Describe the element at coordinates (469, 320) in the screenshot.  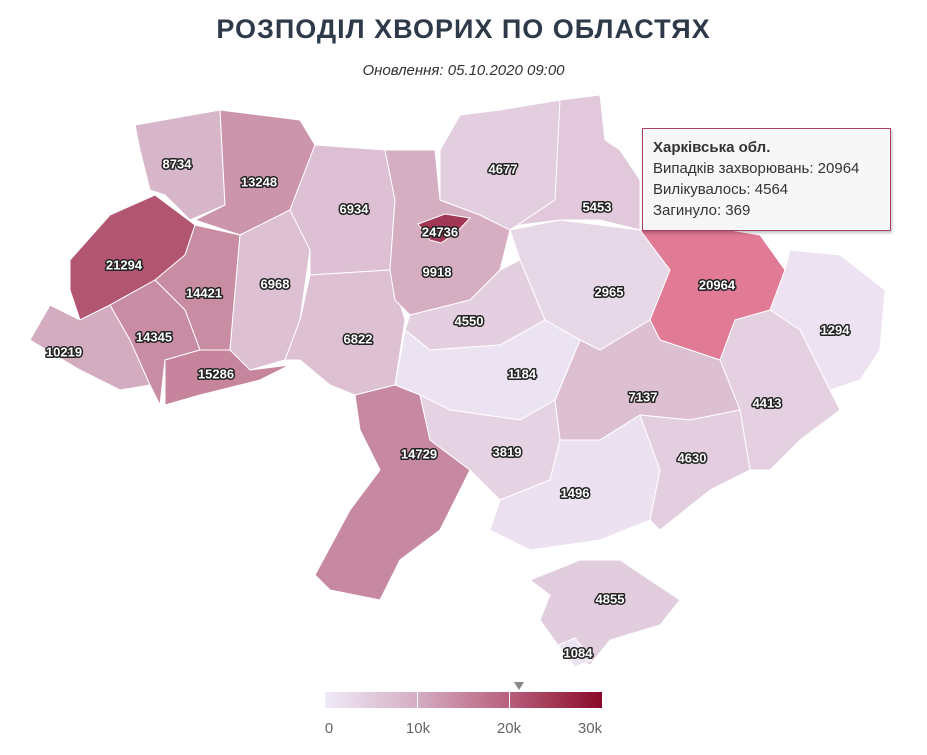
I see `region-value-label: 4550` at that location.